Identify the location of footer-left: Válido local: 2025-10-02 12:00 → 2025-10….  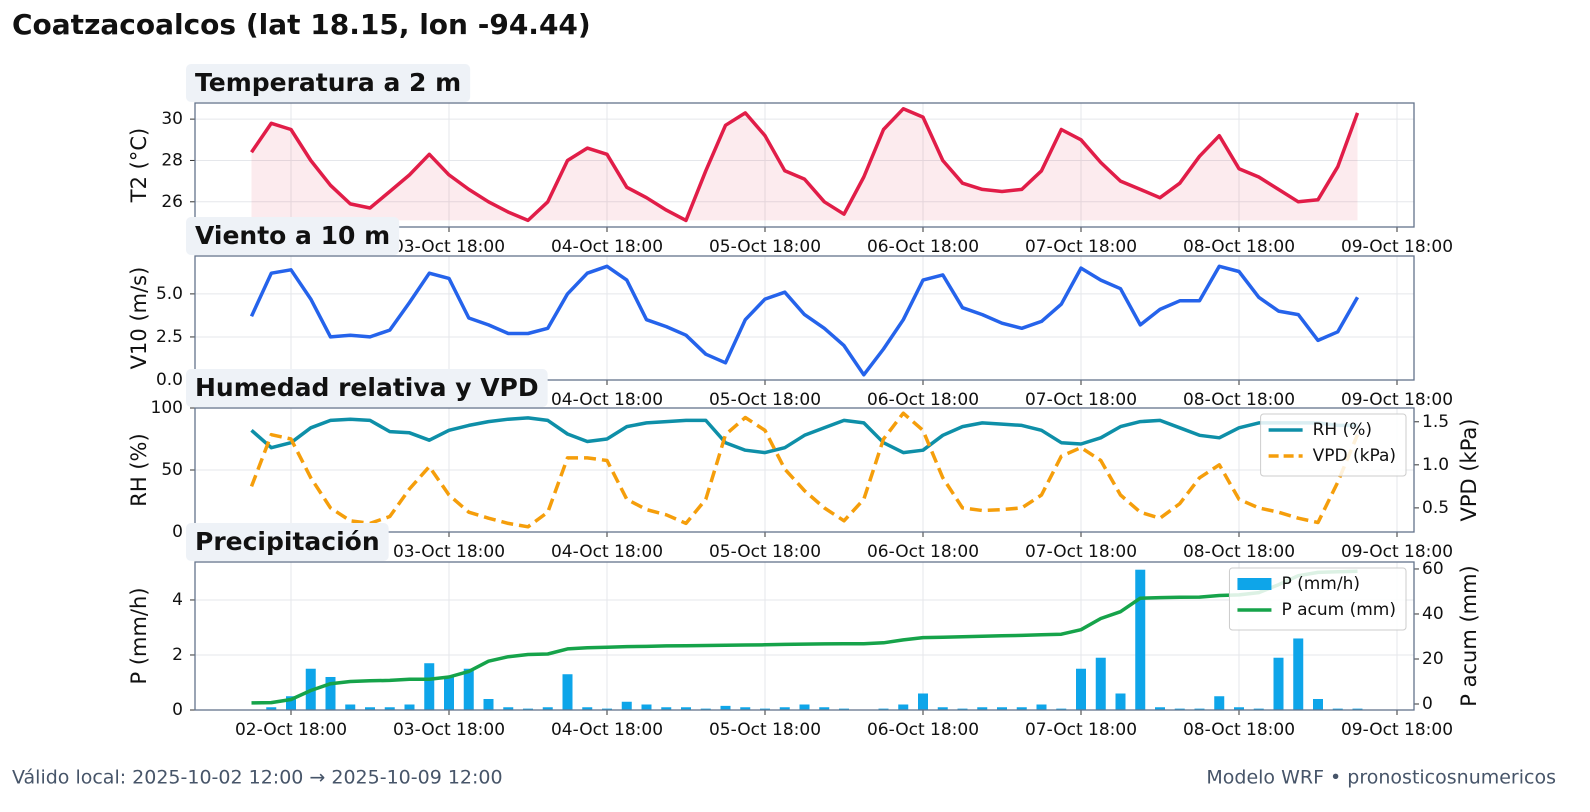
(257, 778).